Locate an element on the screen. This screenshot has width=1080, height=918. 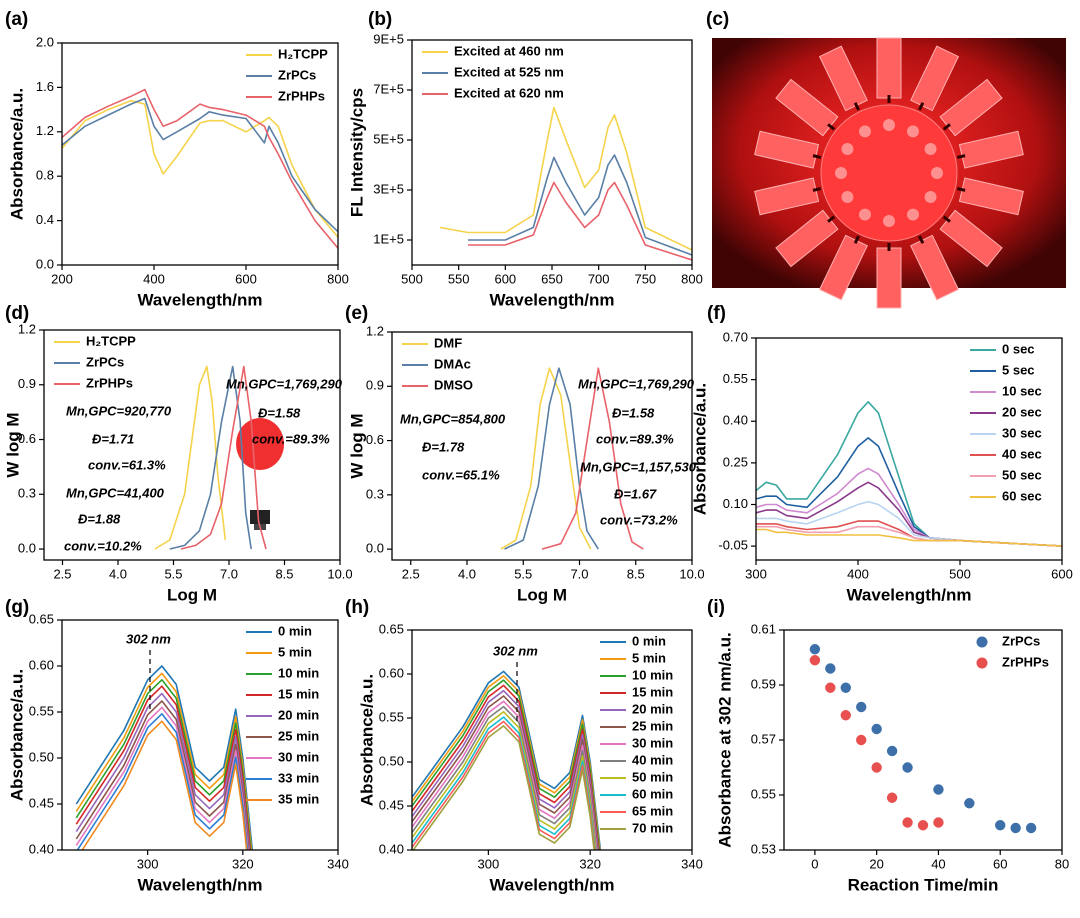
center-plate is located at coordinates (889, 173).